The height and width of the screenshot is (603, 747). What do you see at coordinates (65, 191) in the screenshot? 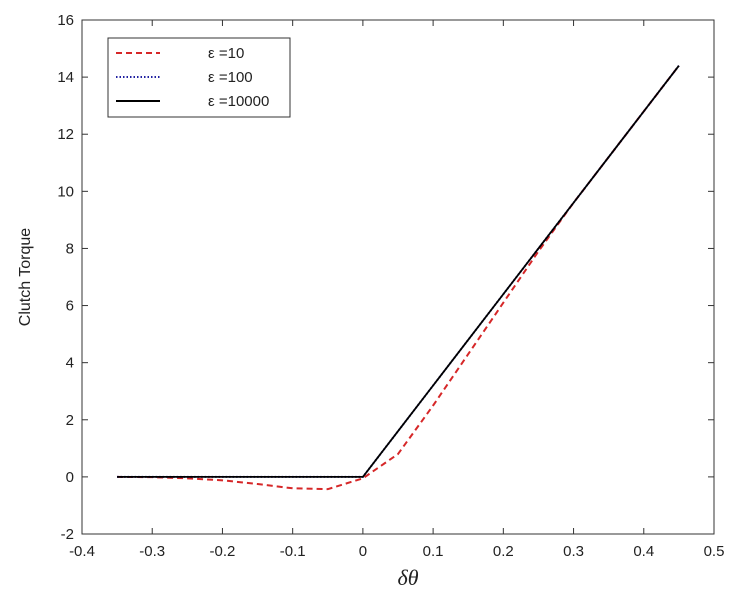
I see `y-tick-label: 10` at bounding box center [65, 191].